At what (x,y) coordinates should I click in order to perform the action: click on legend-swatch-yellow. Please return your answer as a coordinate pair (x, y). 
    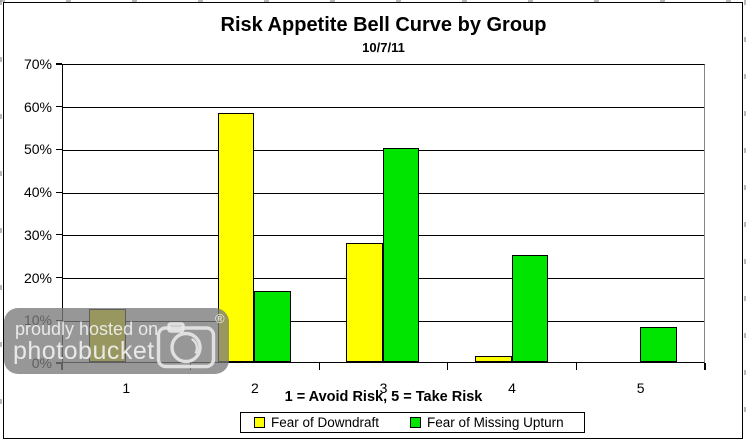
    Looking at the image, I should click on (259, 422).